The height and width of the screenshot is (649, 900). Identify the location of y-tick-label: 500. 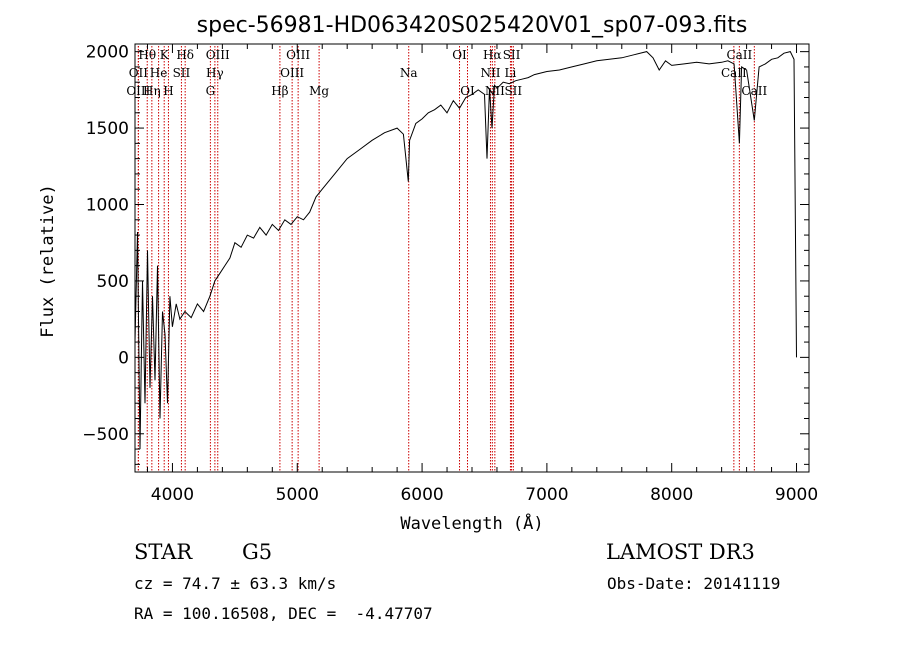
(113, 282).